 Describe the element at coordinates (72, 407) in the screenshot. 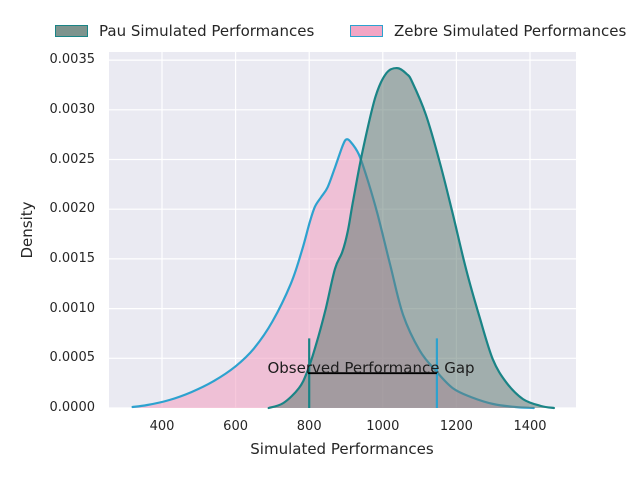

I see `y-tick-label: 0.0000` at that location.